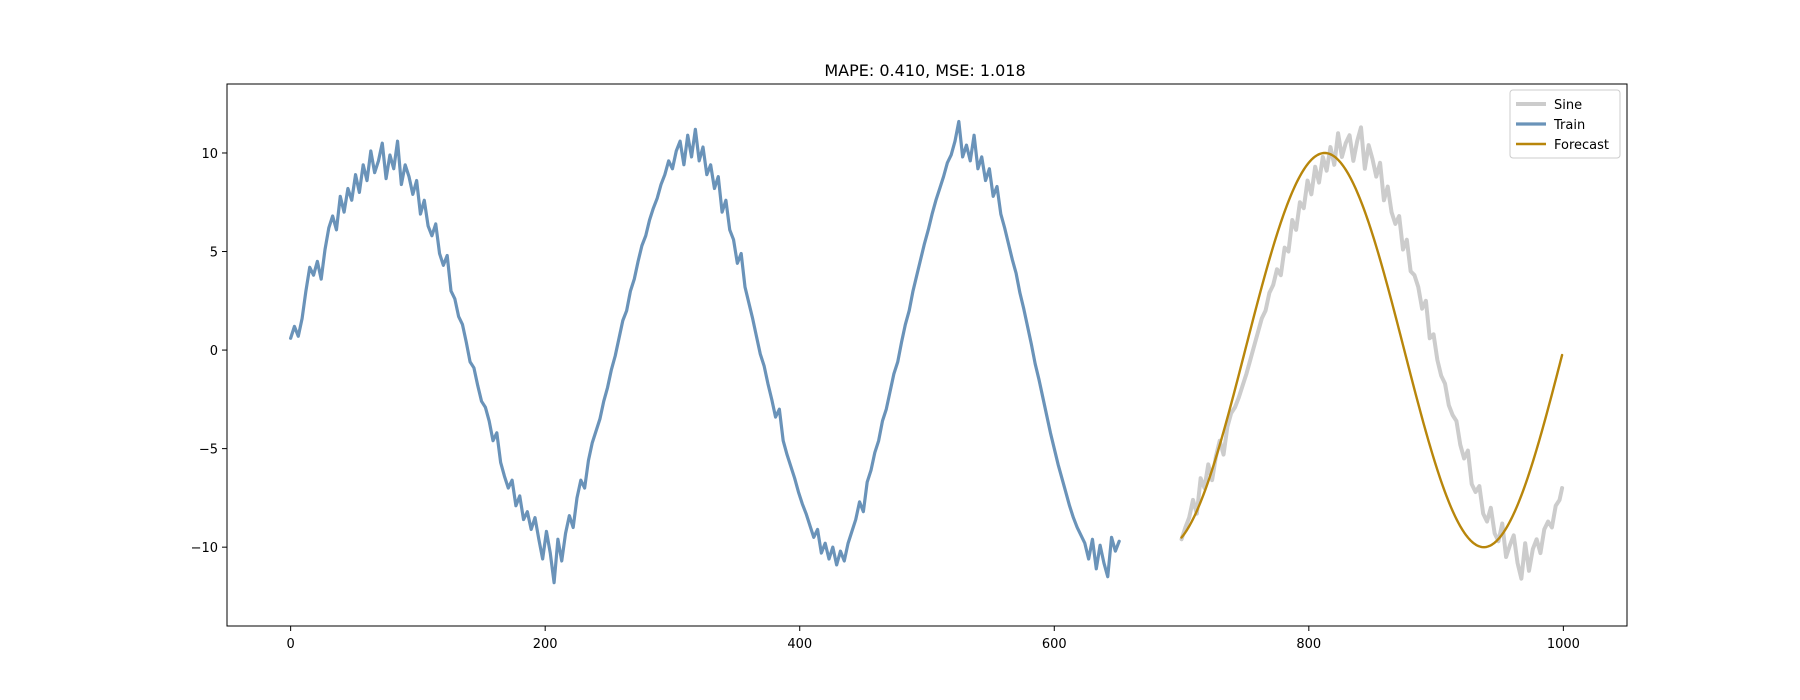 Image resolution: width=1800 pixels, height=700 pixels. What do you see at coordinates (209, 351) in the screenshot?
I see `y-axis: 10 5 0 −5 −10` at bounding box center [209, 351].